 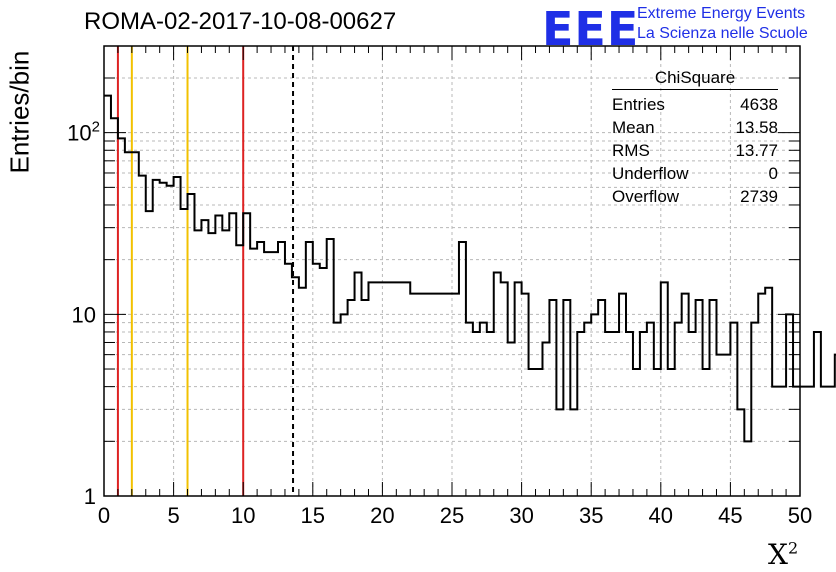 What do you see at coordinates (638, 104) in the screenshot?
I see `stats-label: Entries` at bounding box center [638, 104].